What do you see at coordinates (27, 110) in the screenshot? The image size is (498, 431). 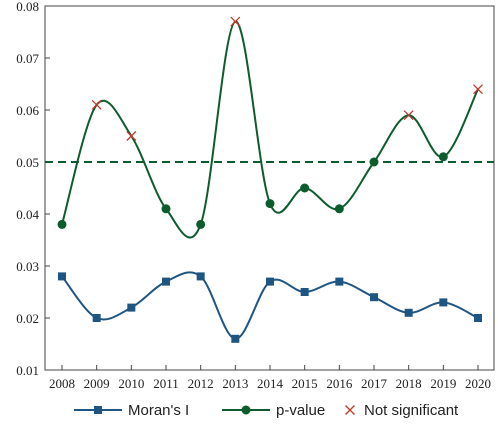 I see `y-tick-label: 0.06` at bounding box center [27, 110].